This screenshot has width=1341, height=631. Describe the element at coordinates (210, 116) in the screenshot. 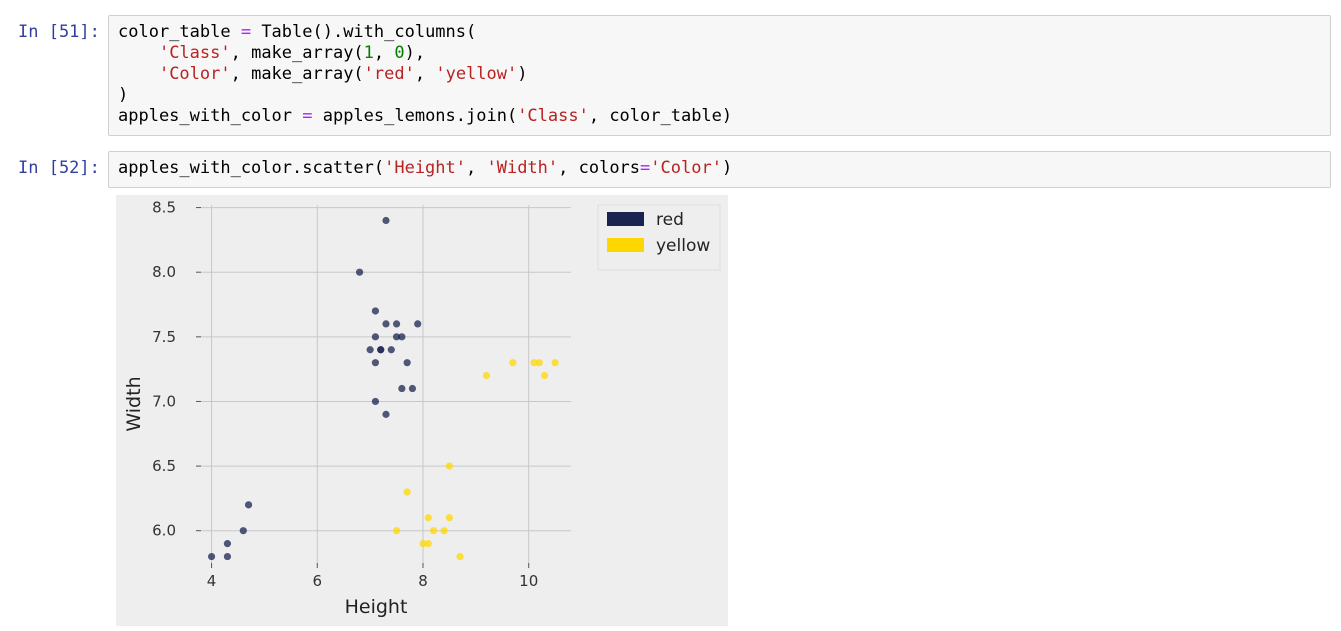

I see `code-token: apples_with_color` at that location.